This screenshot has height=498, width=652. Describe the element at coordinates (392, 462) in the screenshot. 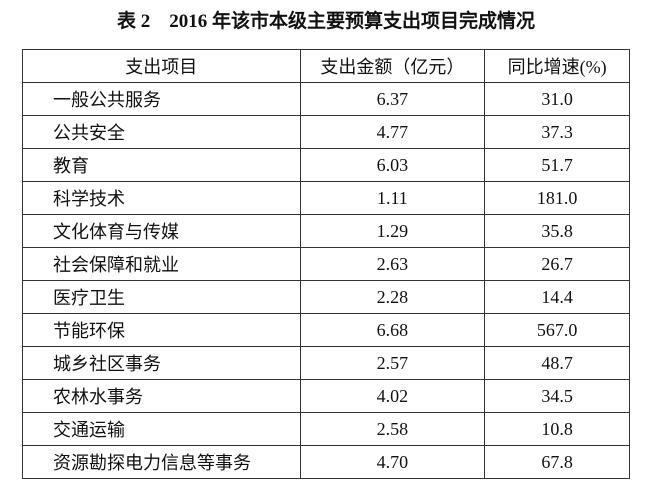

I see `table-cell: 4.70` at that location.